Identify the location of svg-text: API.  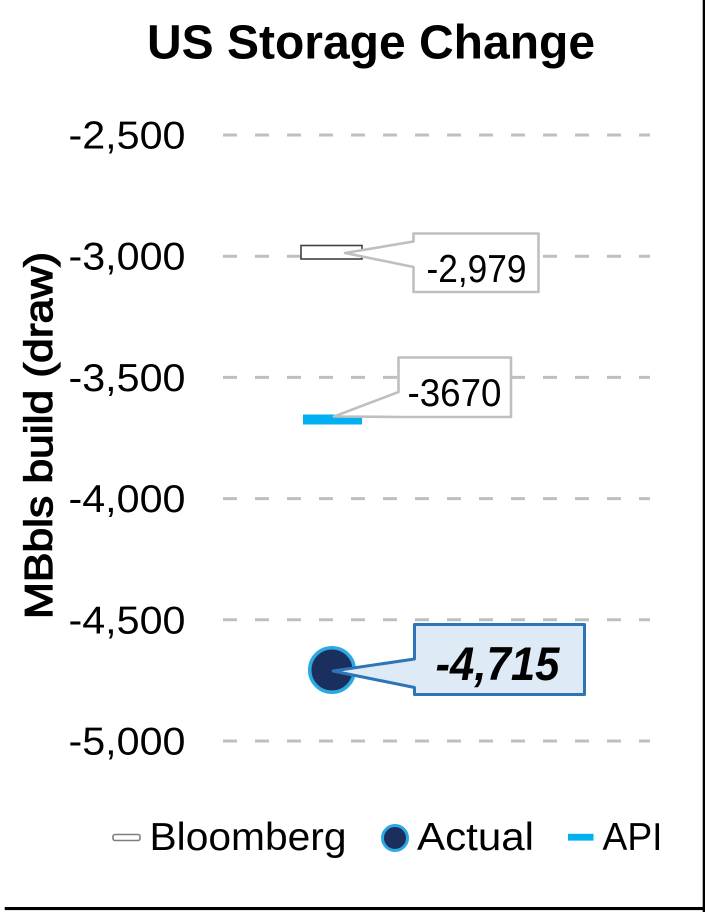
(633, 837).